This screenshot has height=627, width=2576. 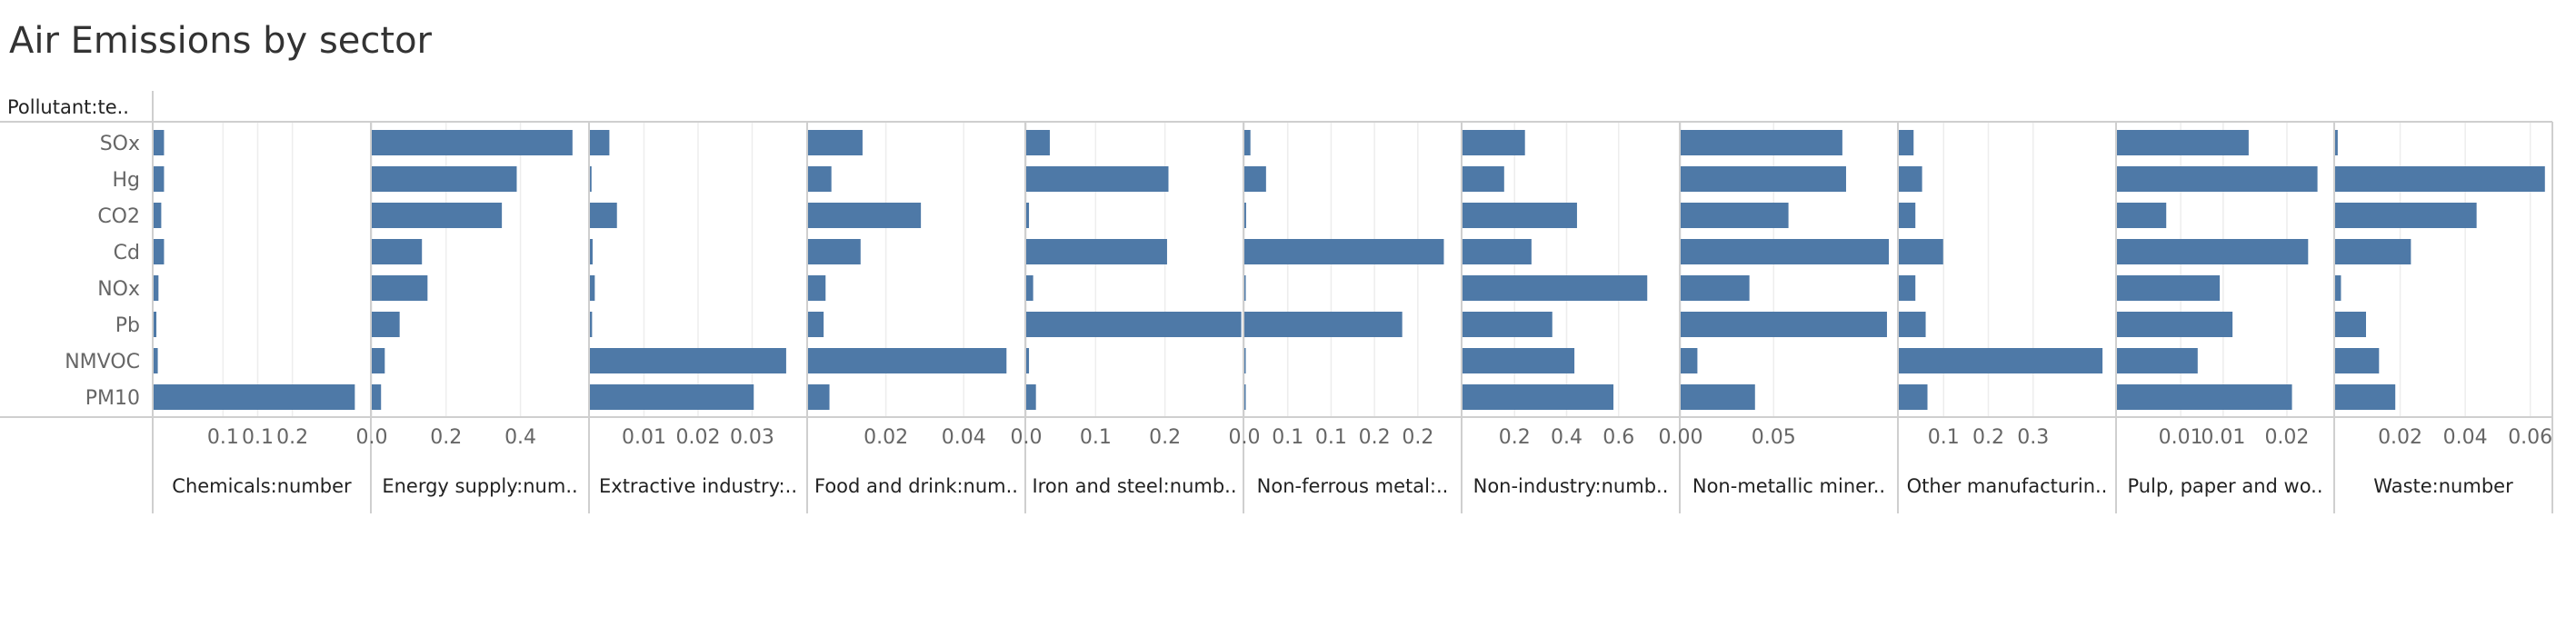 I want to click on panel-10-bar-cd, so click(x=2213, y=251).